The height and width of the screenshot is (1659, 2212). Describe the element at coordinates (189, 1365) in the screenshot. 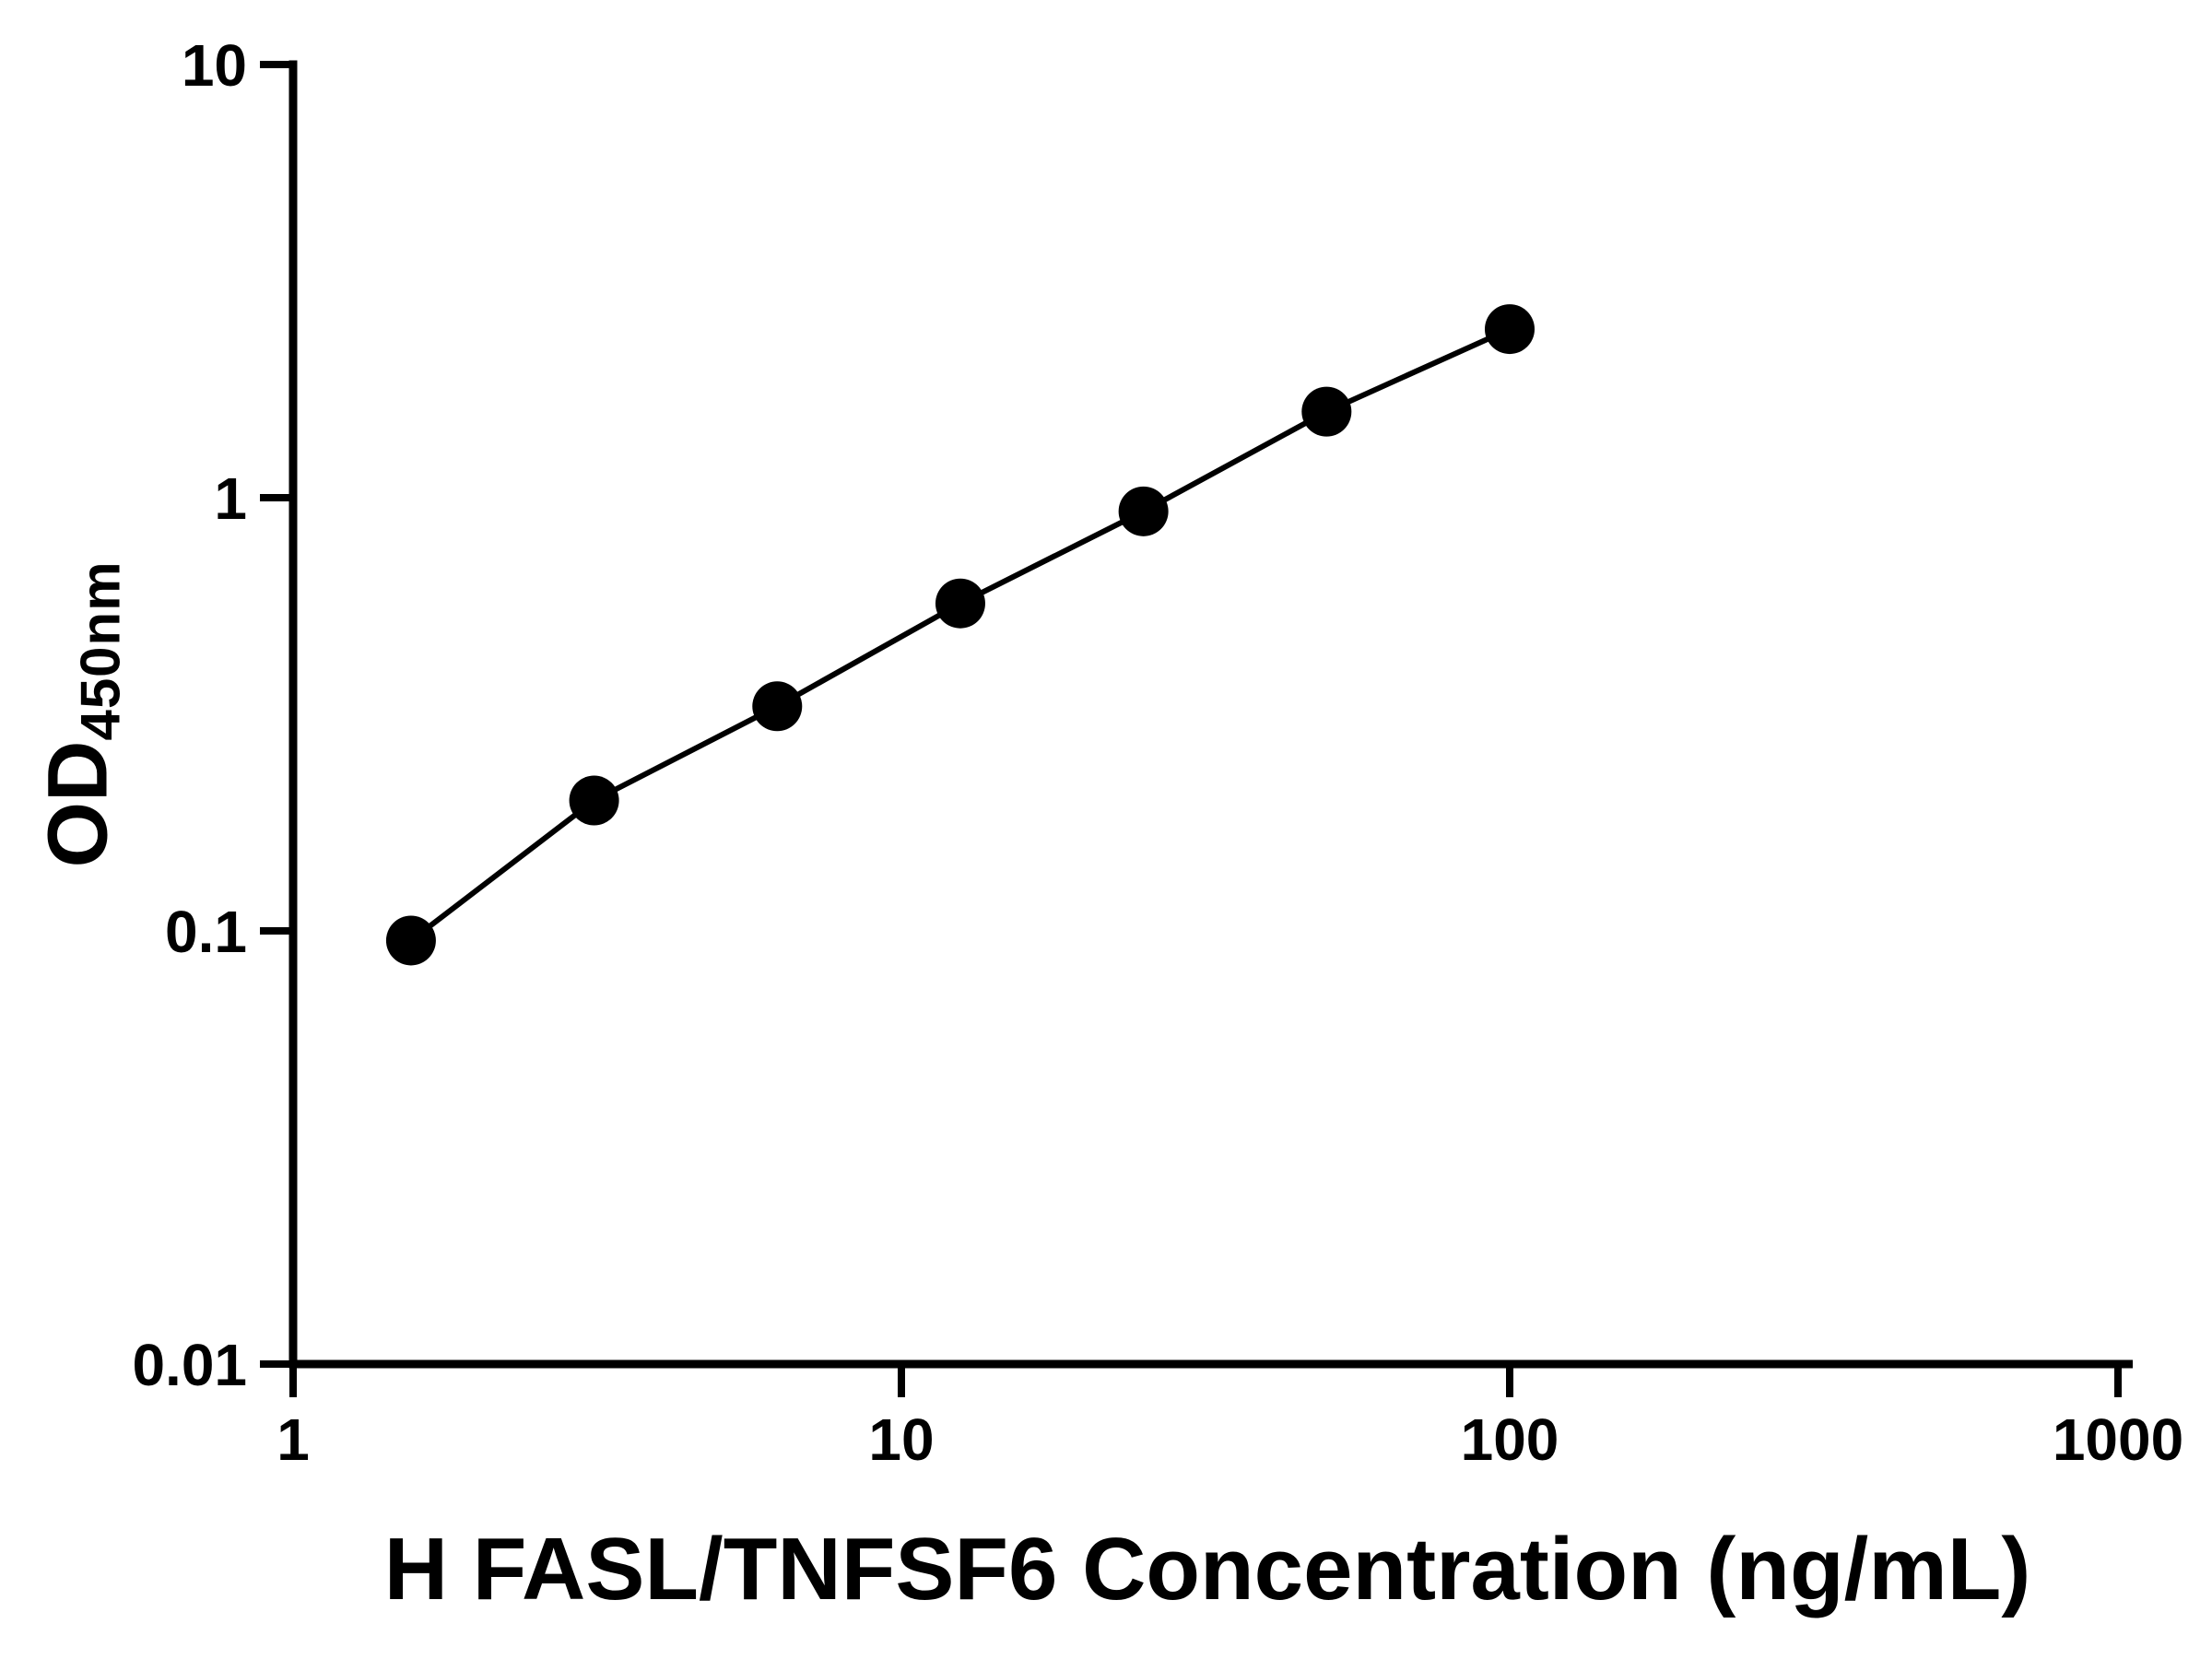

I see `y-axis-tick-label: 0.01` at that location.